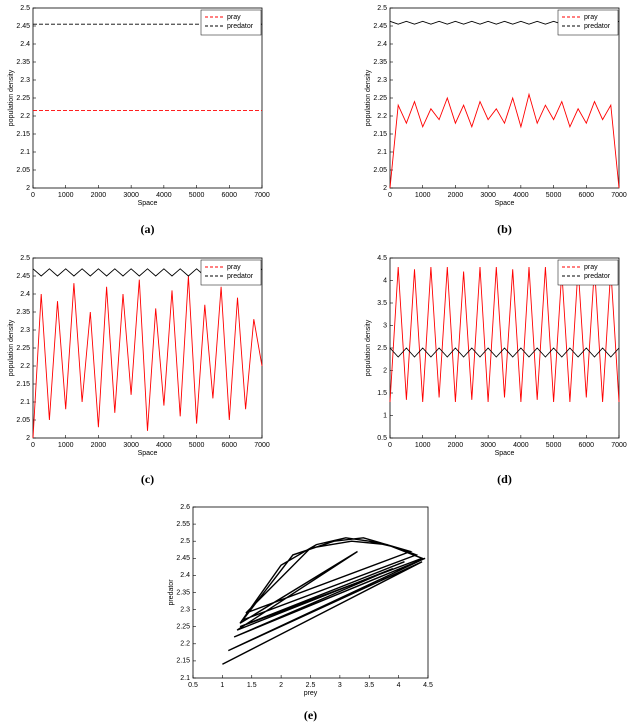 This screenshot has height=727, width=637. I want to click on x-tick-label: 2, so click(281, 685).